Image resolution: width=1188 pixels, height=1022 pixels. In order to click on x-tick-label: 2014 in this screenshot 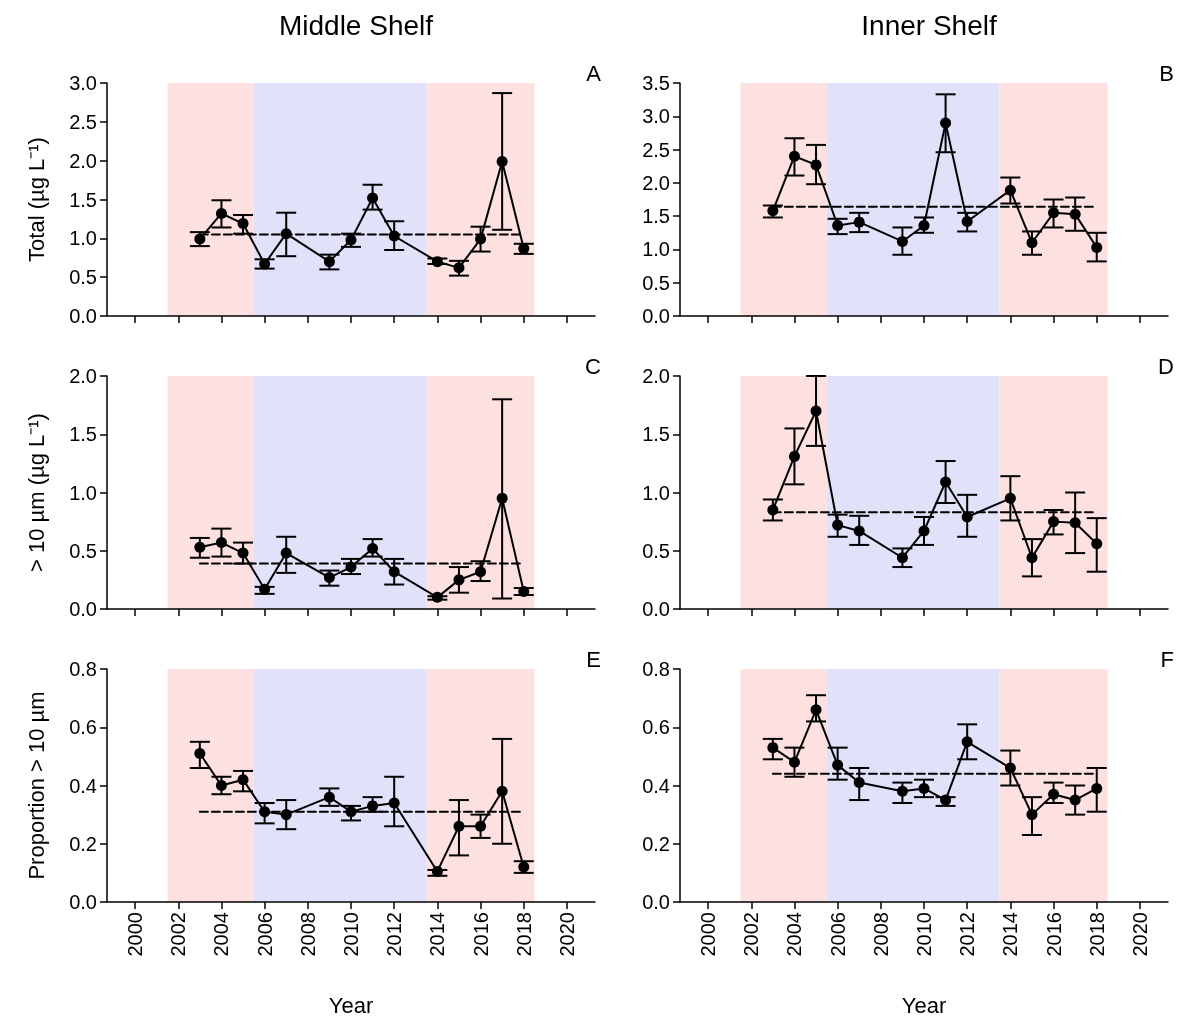, I will do `click(1010, 934)`.